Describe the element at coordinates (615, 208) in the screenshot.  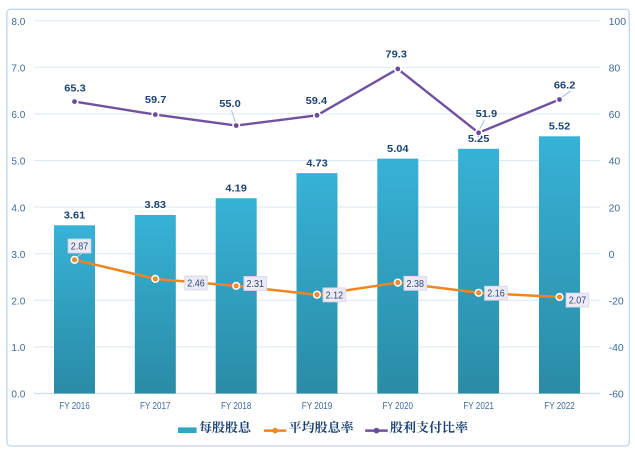
I see `svg-text: 20` at that location.